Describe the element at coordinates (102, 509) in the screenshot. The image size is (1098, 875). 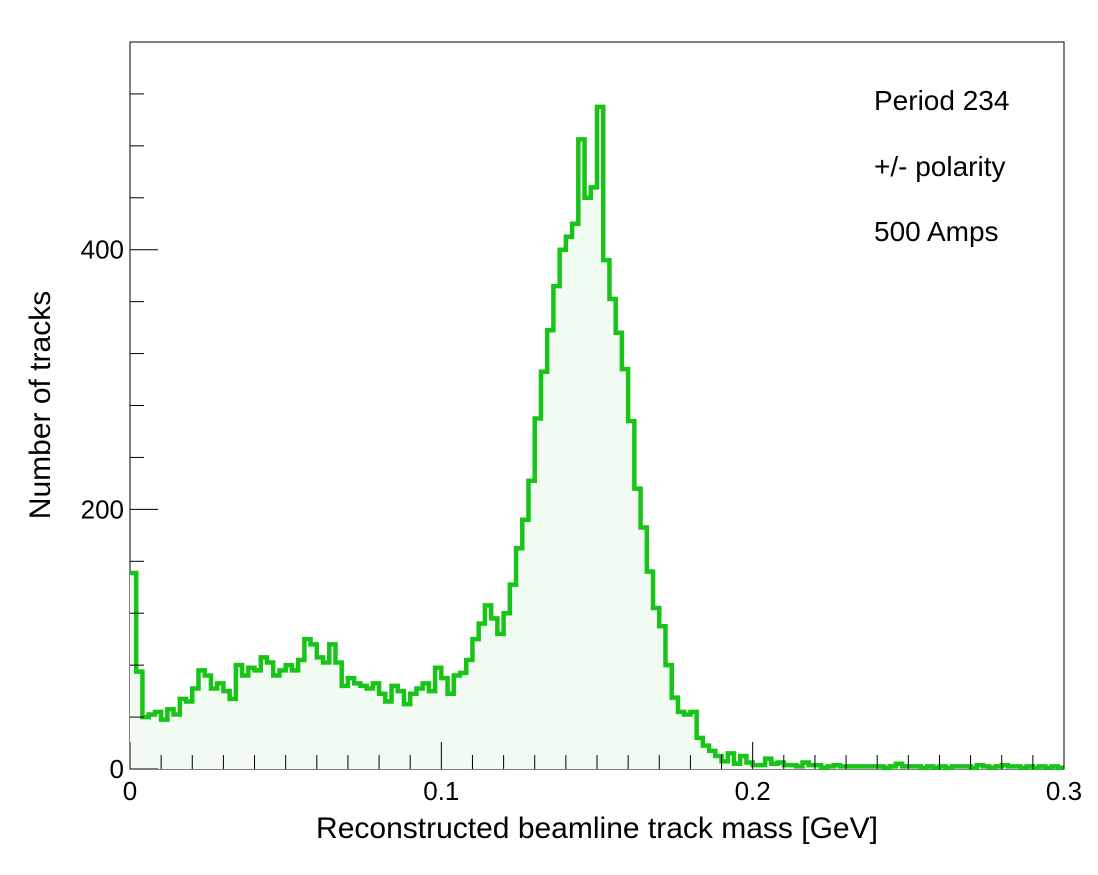
I see `y-tick-label: 200` at that location.